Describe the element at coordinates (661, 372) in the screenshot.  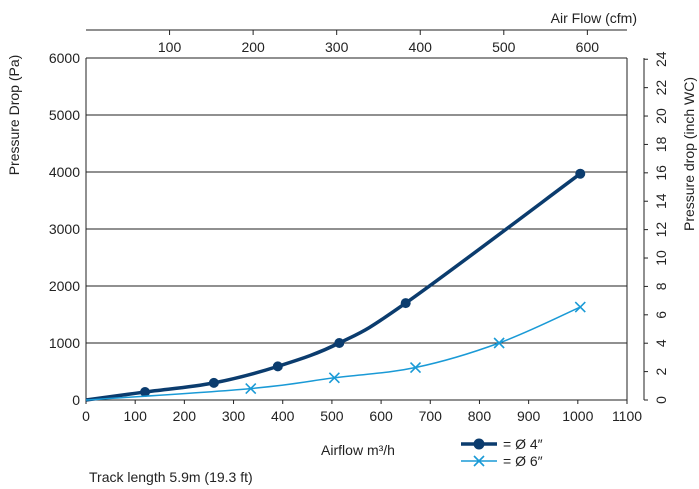
I see `y2-tick-label: 2` at that location.